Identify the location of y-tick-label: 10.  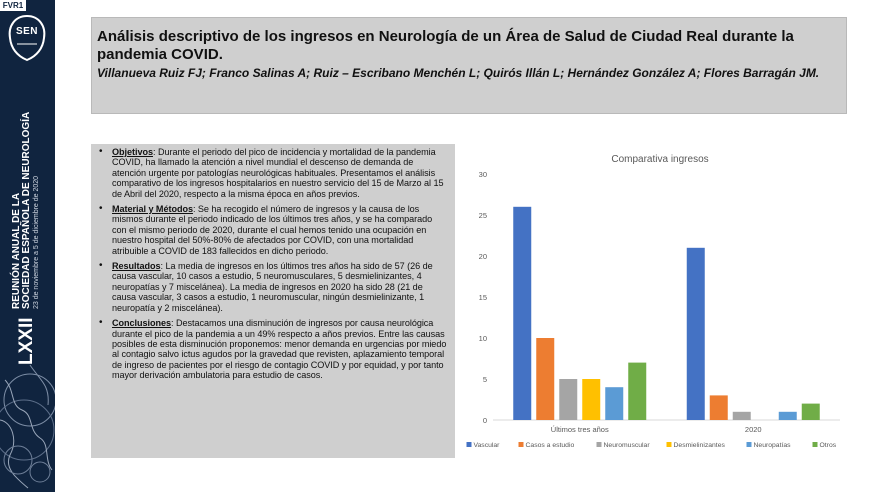
(483, 338).